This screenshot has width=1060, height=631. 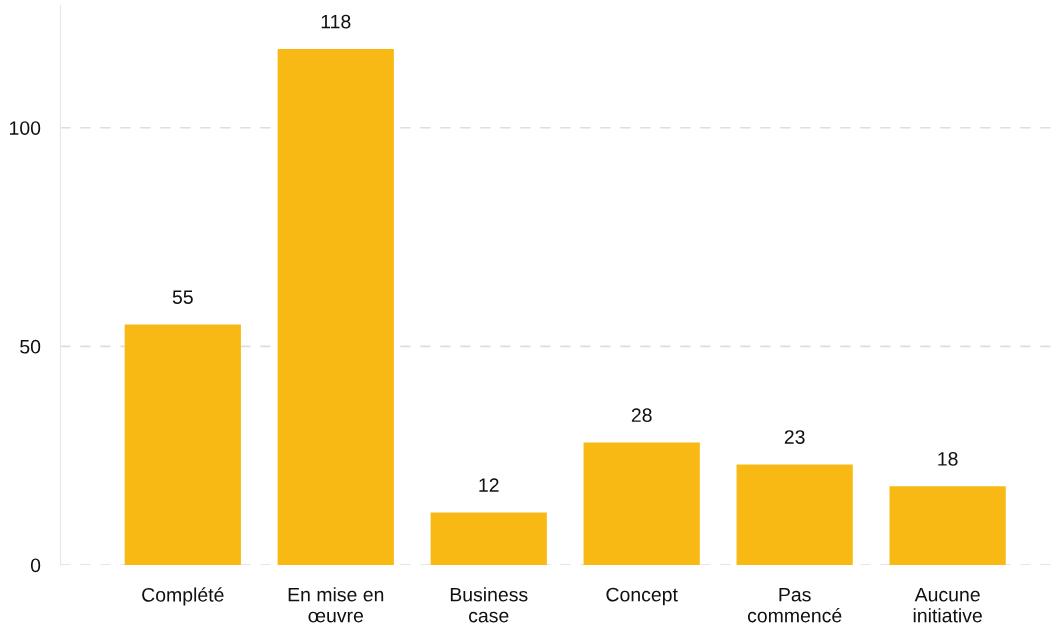 I want to click on data-label: 118, so click(x=336, y=21).